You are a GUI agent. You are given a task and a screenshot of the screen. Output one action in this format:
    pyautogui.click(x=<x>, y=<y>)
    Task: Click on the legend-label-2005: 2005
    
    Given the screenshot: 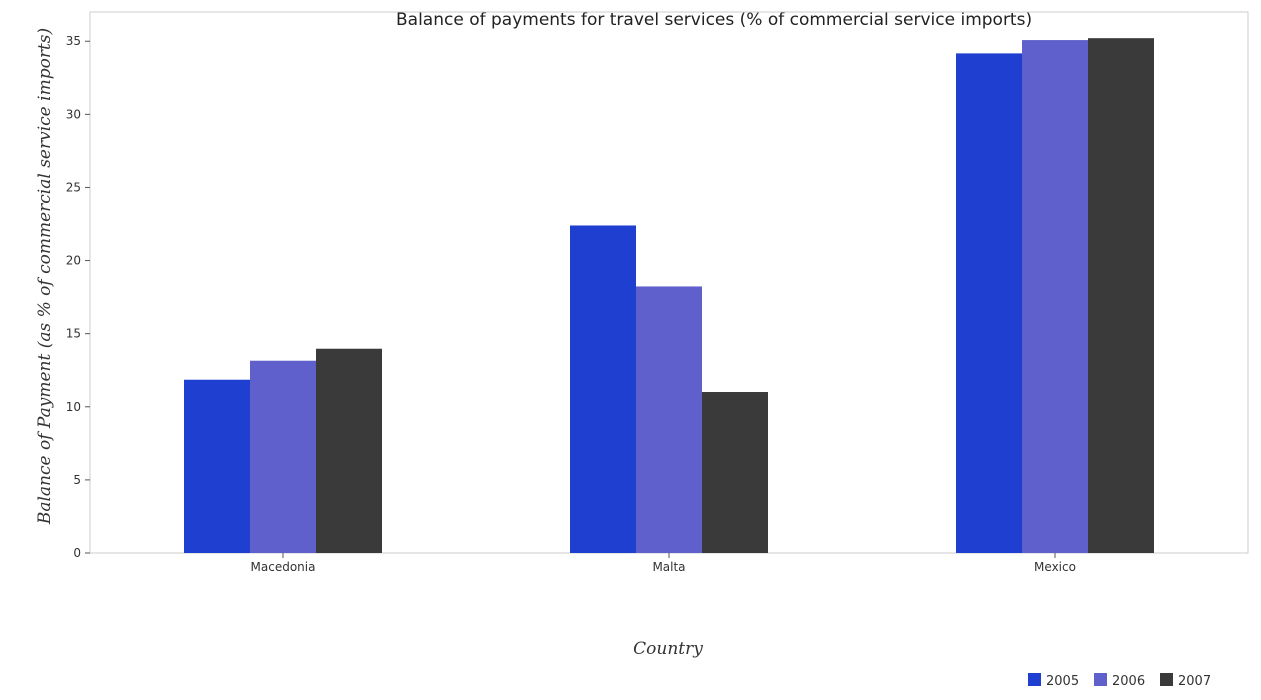 What is the action you would take?
    pyautogui.click(x=1062, y=681)
    